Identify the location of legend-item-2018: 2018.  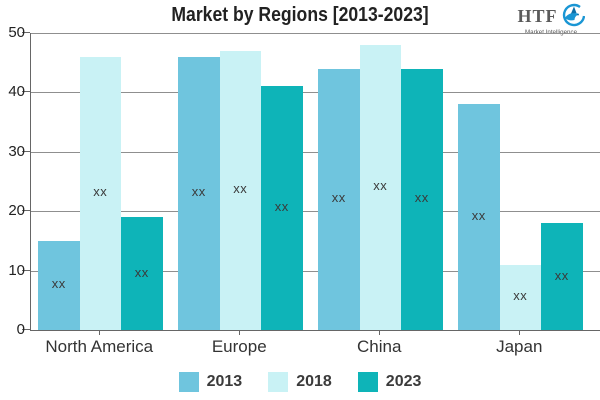
(300, 382).